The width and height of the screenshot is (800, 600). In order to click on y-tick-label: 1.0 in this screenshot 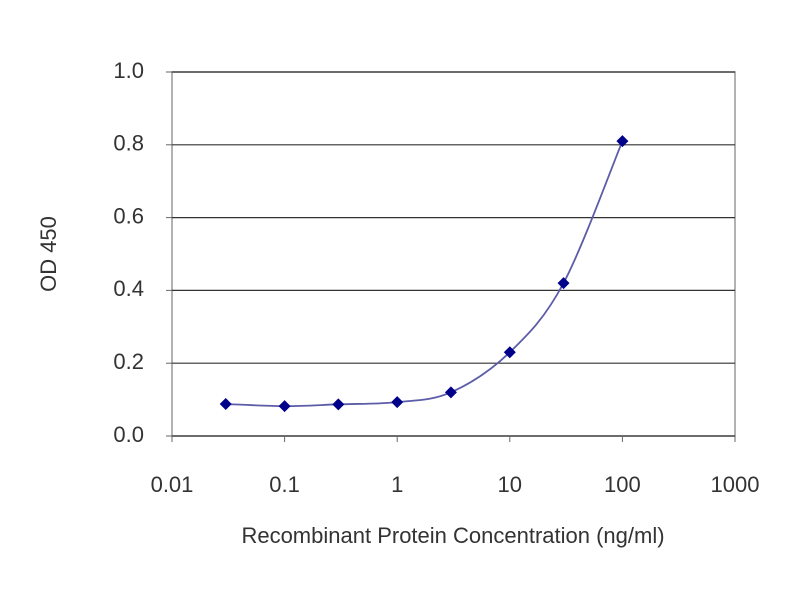, I will do `click(128, 70)`.